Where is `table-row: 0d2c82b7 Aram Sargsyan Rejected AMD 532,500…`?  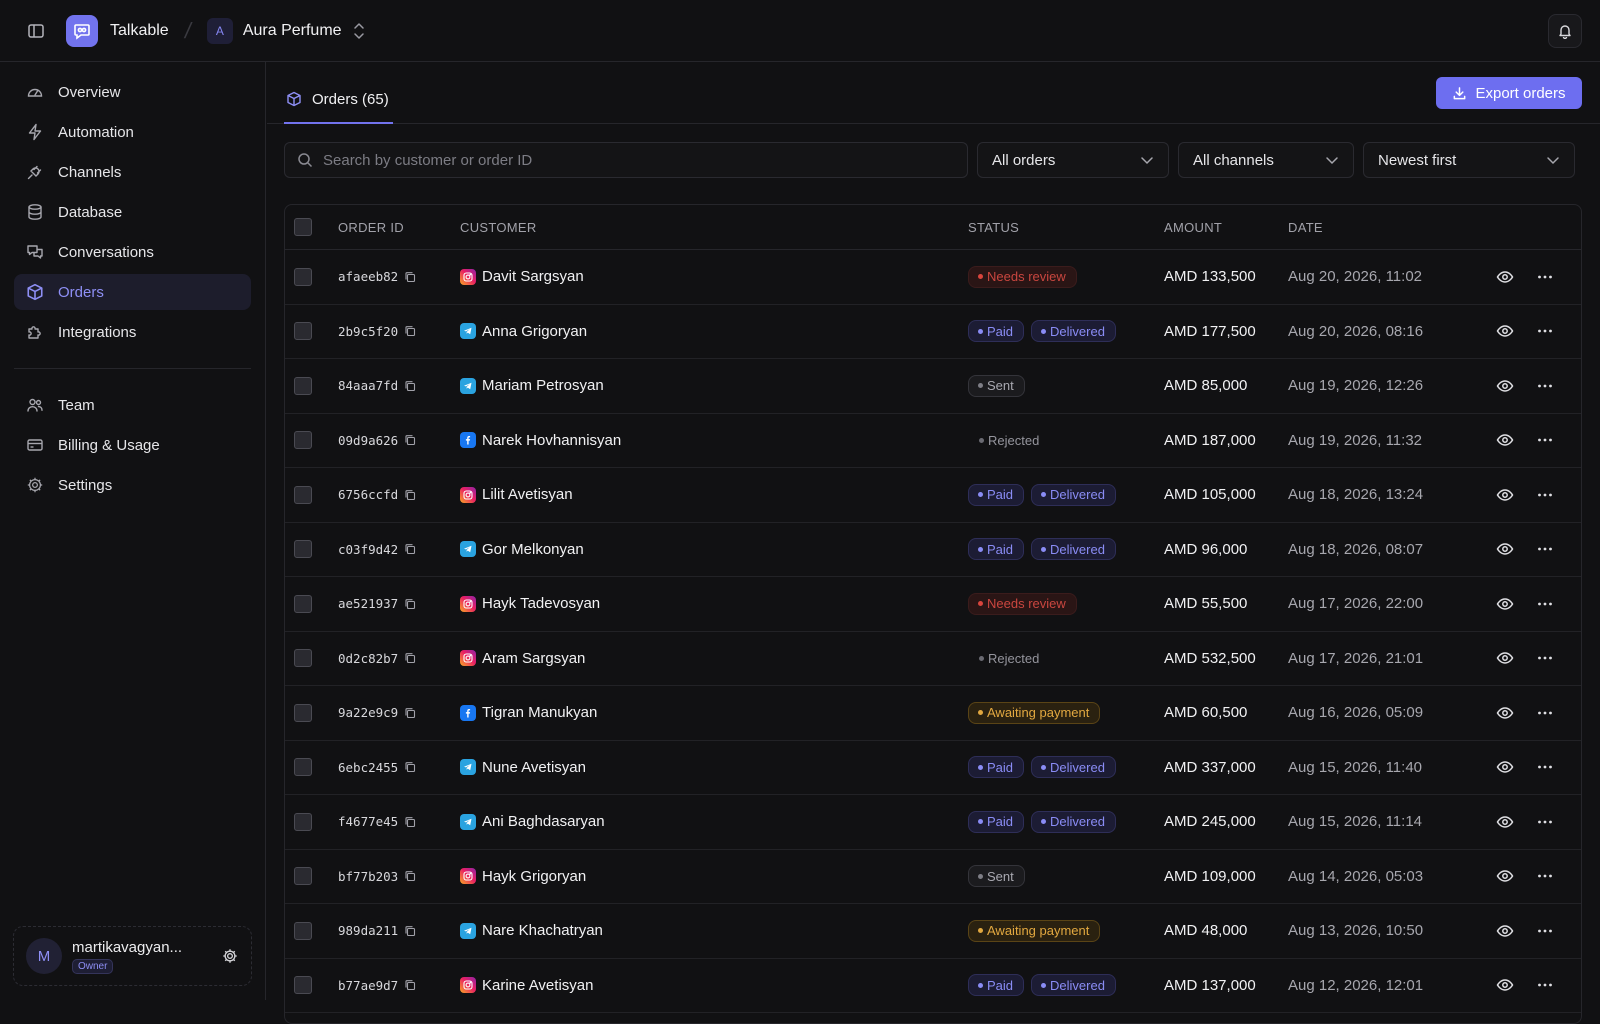
table-row: 0d2c82b7 Aram Sargsyan Rejected AMD 532,500… is located at coordinates (933, 659).